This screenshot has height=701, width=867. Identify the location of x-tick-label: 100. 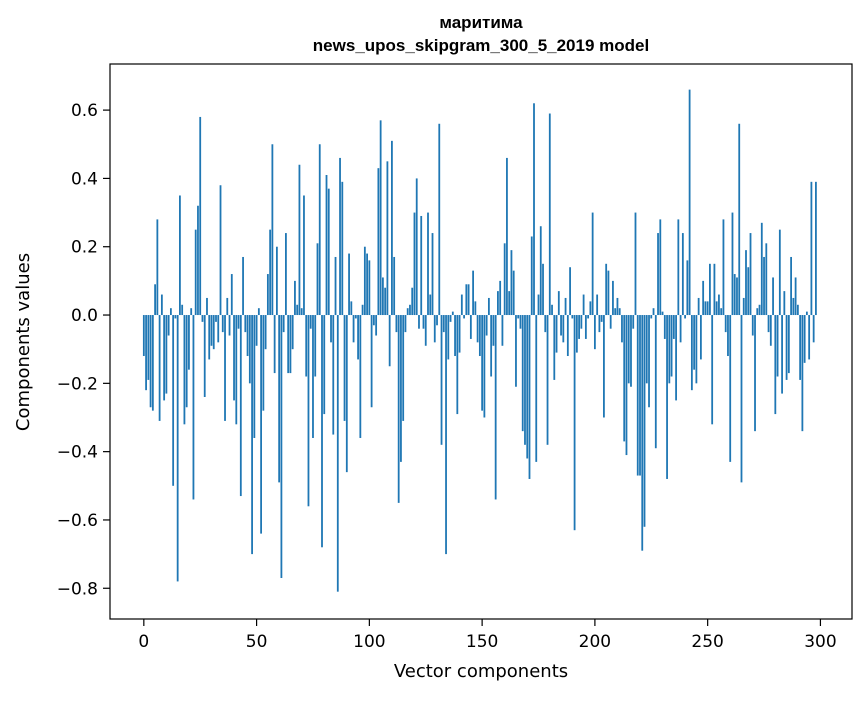
(369, 642).